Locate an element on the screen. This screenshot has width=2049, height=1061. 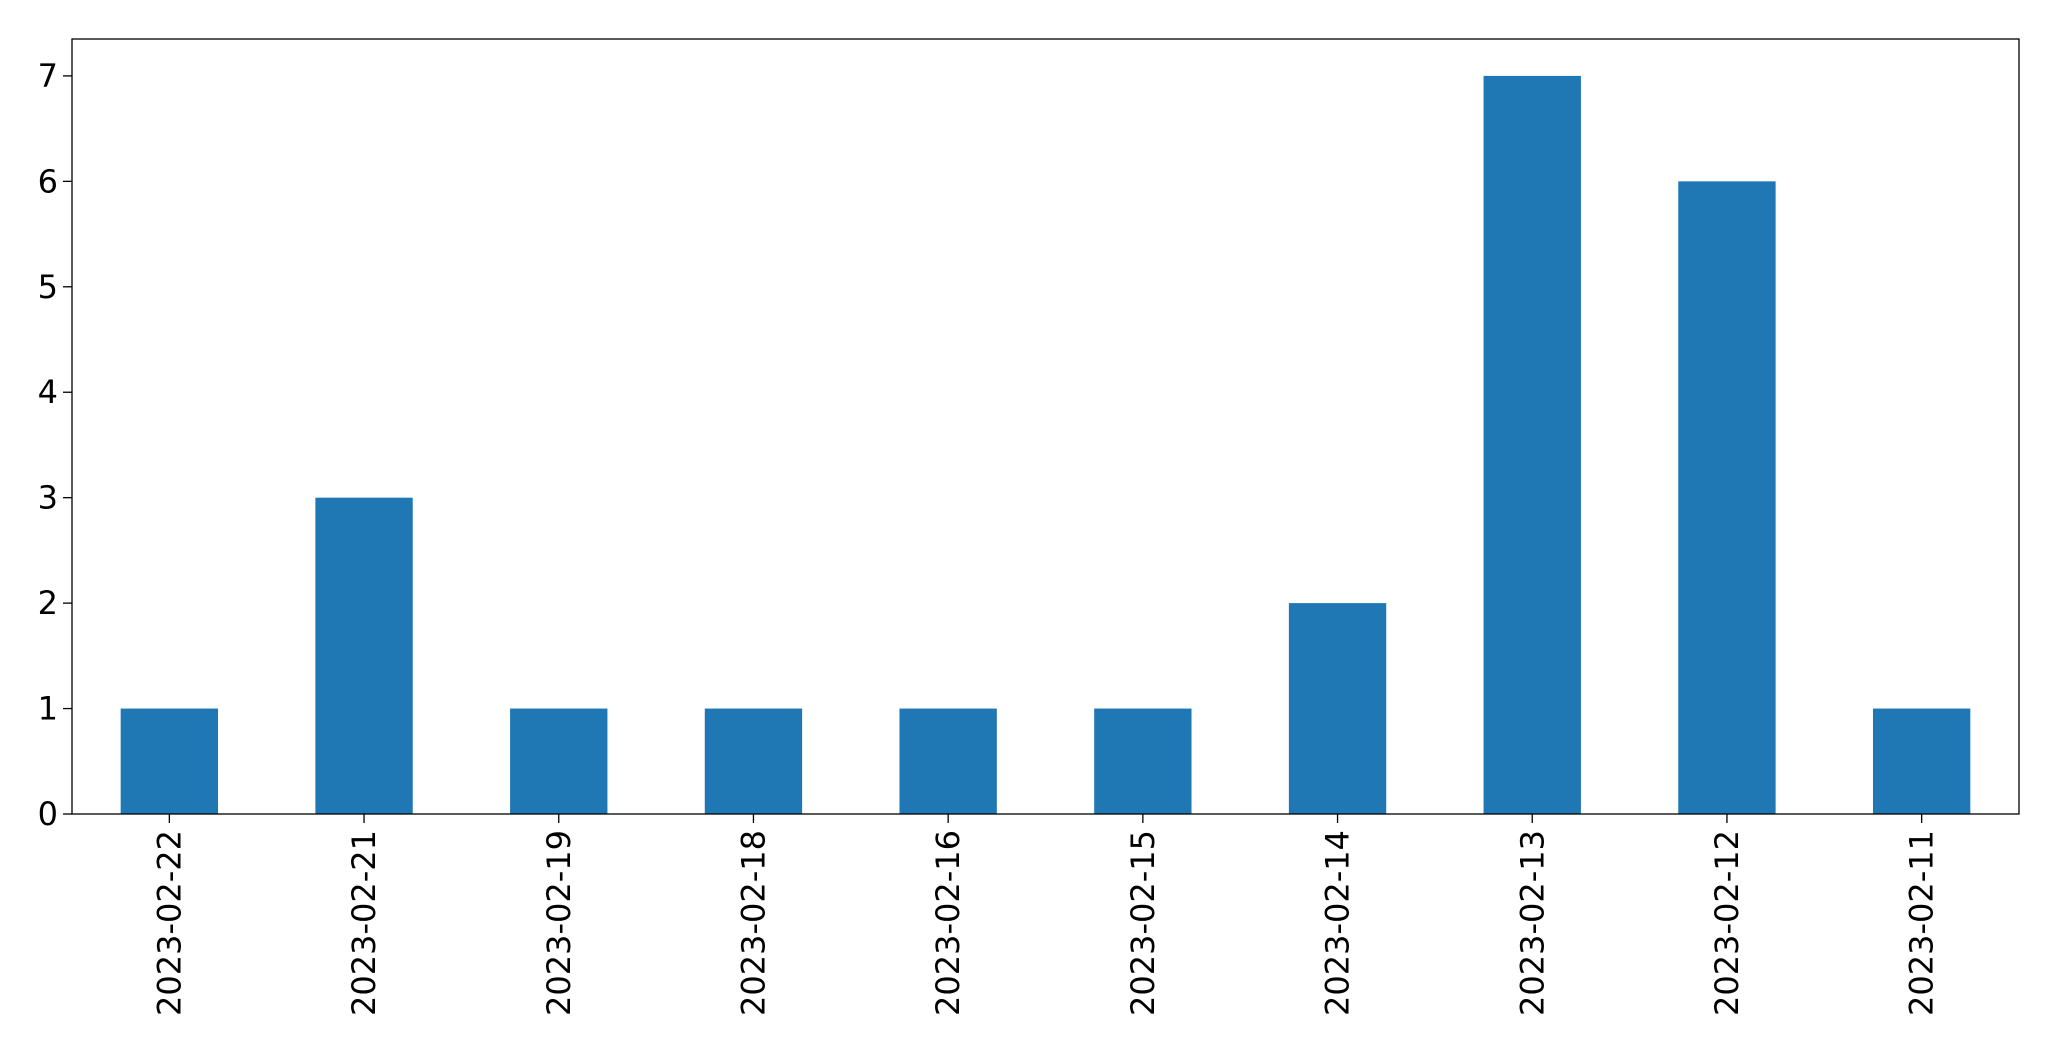
y-tick-label: 6 is located at coordinates (48, 181).